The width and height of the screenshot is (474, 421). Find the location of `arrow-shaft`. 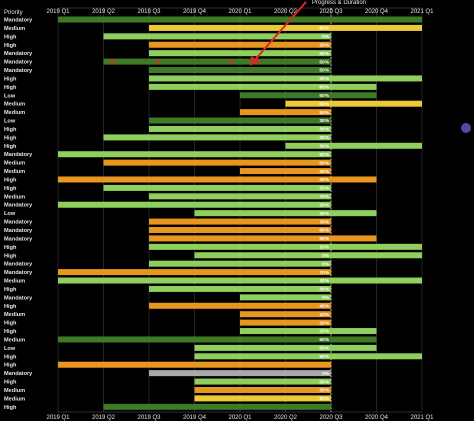

arrow-shaft is located at coordinates (279, 32).